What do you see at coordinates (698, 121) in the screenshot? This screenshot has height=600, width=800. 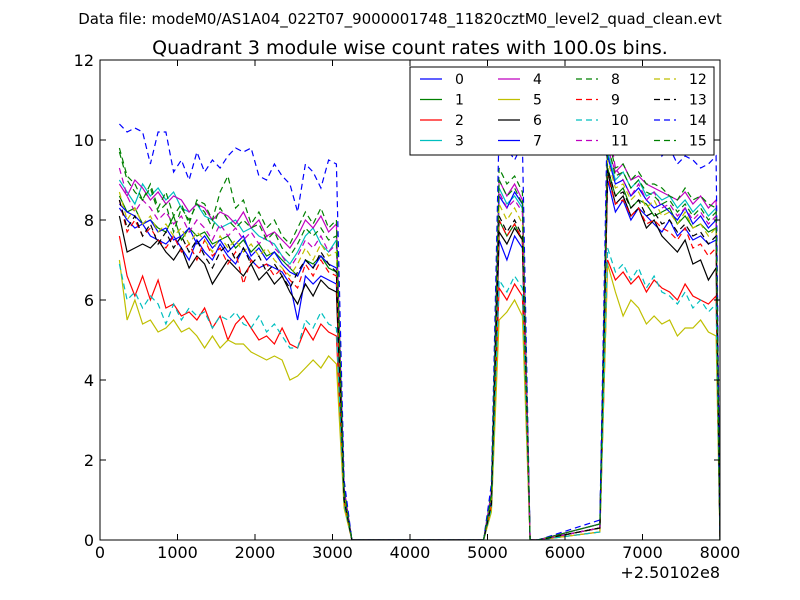 I see `legend-label-14: 14` at bounding box center [698, 121].